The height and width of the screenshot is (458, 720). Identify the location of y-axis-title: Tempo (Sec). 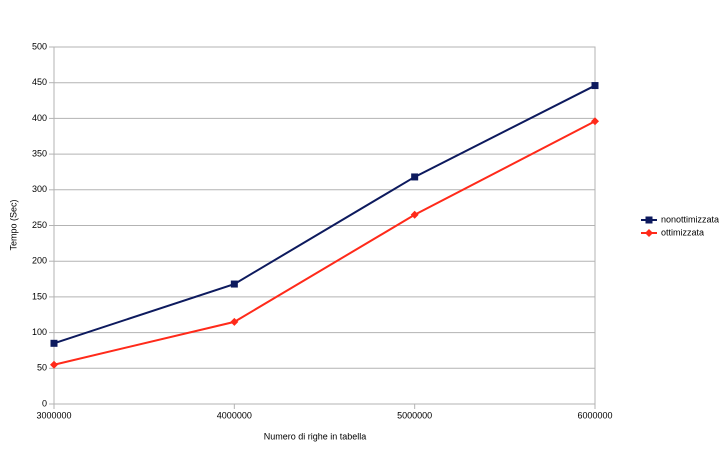
(13, 224).